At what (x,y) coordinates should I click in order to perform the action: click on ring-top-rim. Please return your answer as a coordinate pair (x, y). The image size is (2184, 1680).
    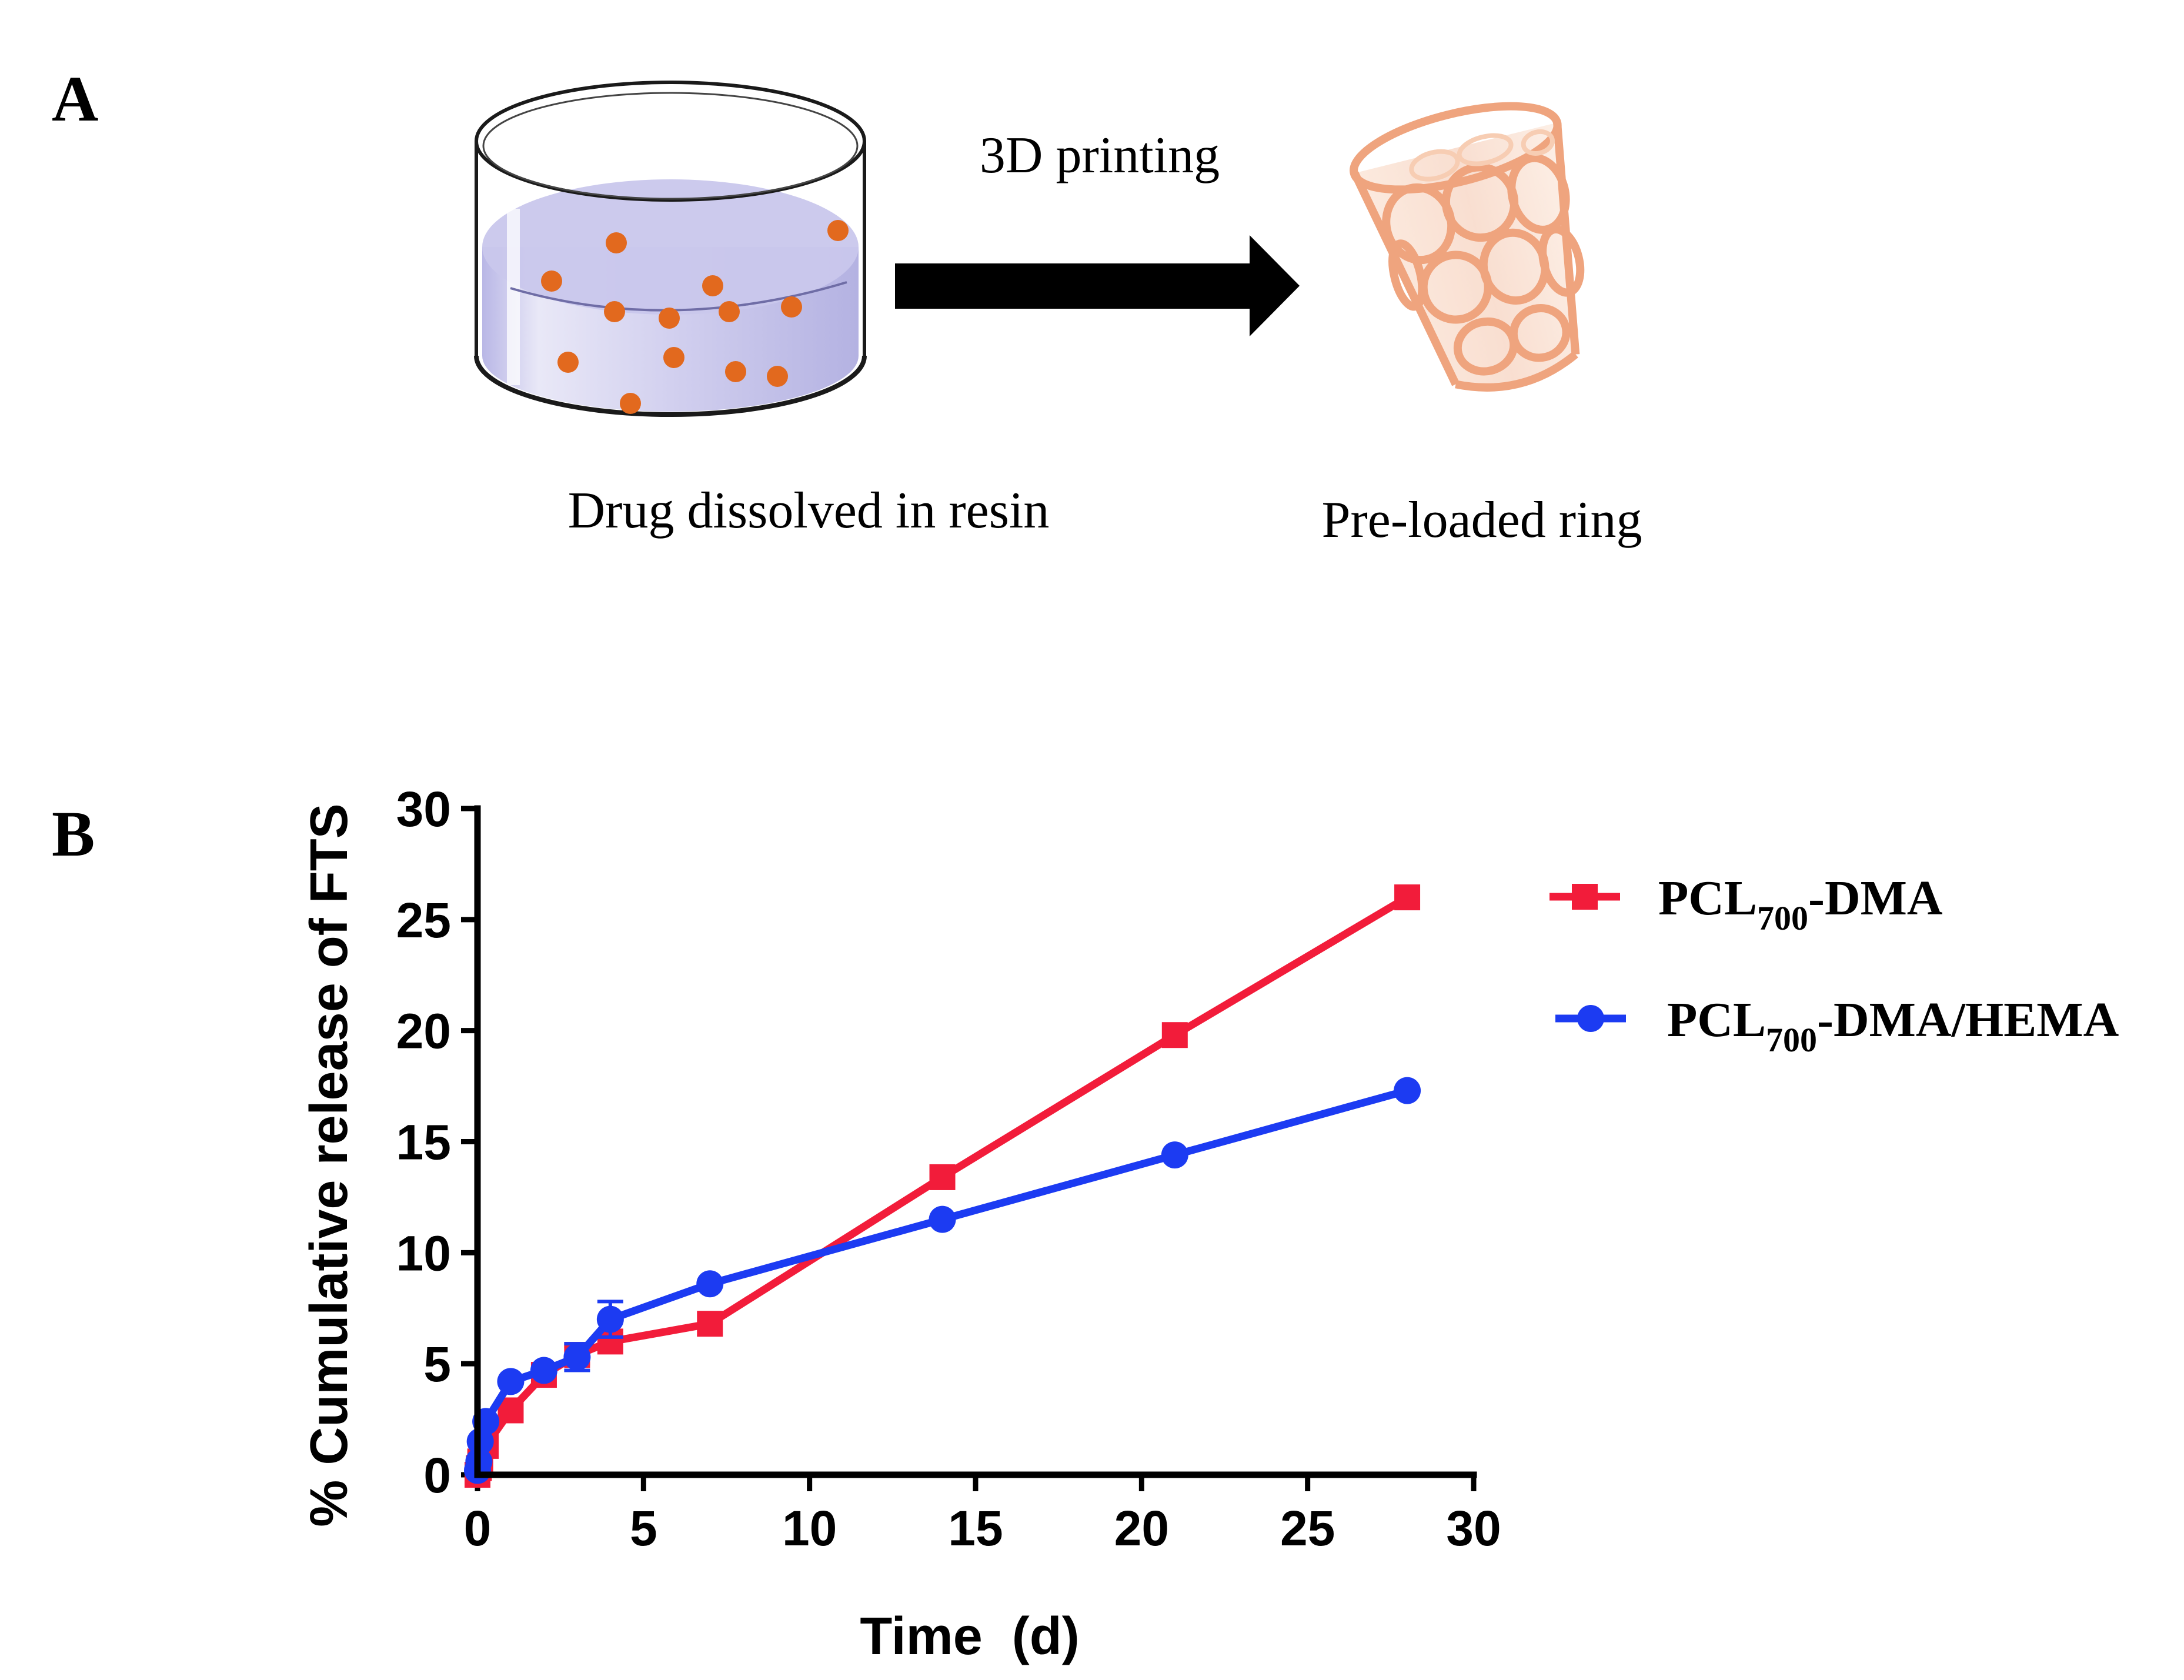
    Looking at the image, I should click on (1456, 148).